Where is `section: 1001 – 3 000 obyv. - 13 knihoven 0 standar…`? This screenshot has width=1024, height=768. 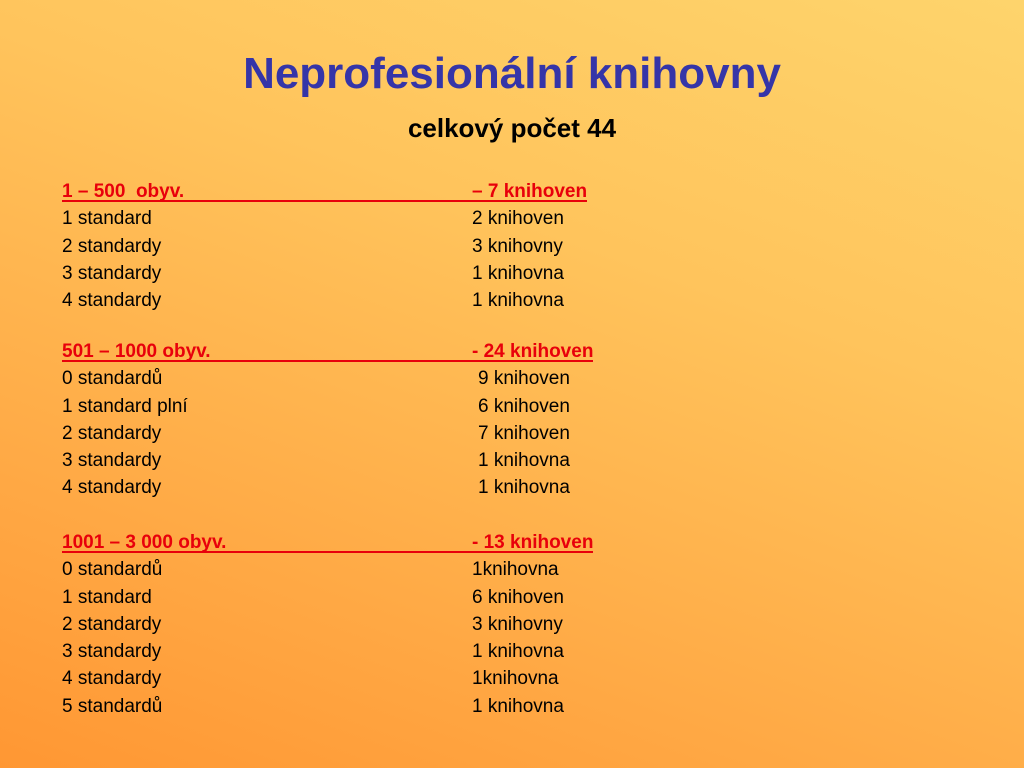
section: 1001 – 3 000 obyv. - 13 knihoven 0 standar… is located at coordinates (342, 624).